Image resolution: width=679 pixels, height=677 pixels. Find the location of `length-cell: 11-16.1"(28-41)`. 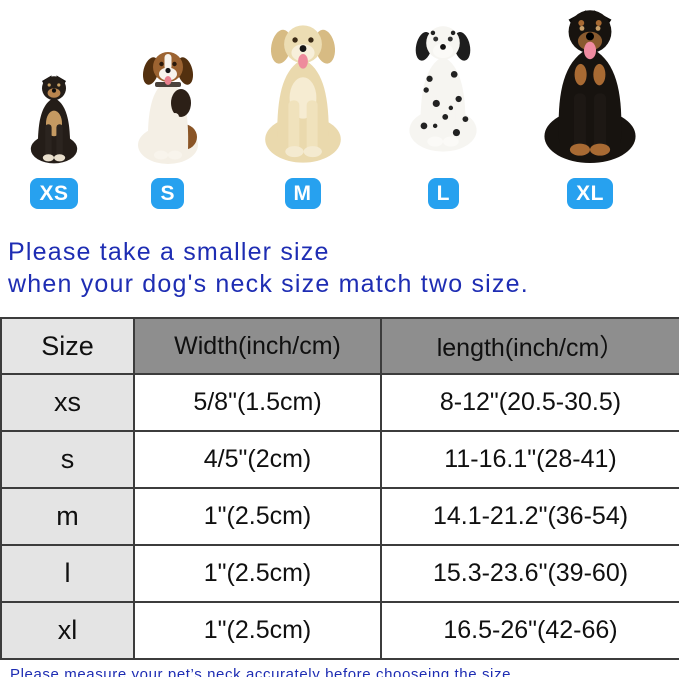

length-cell: 11-16.1"(28-41) is located at coordinates (529, 459).